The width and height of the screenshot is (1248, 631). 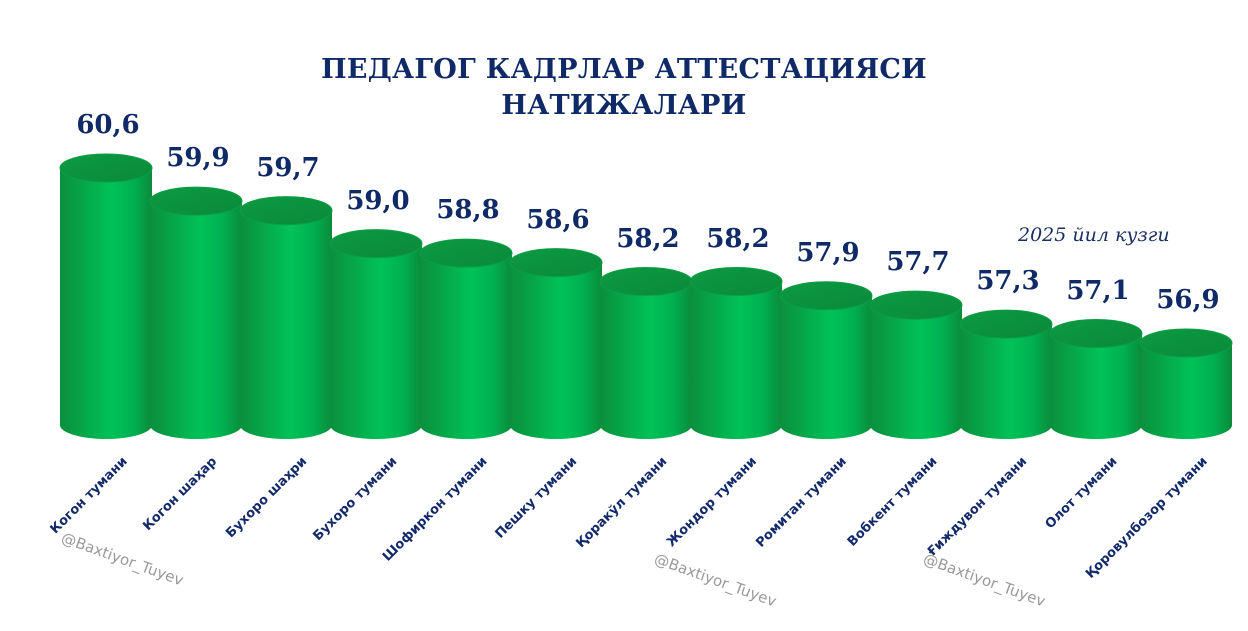 I want to click on value-label: 58,6, so click(x=558, y=219).